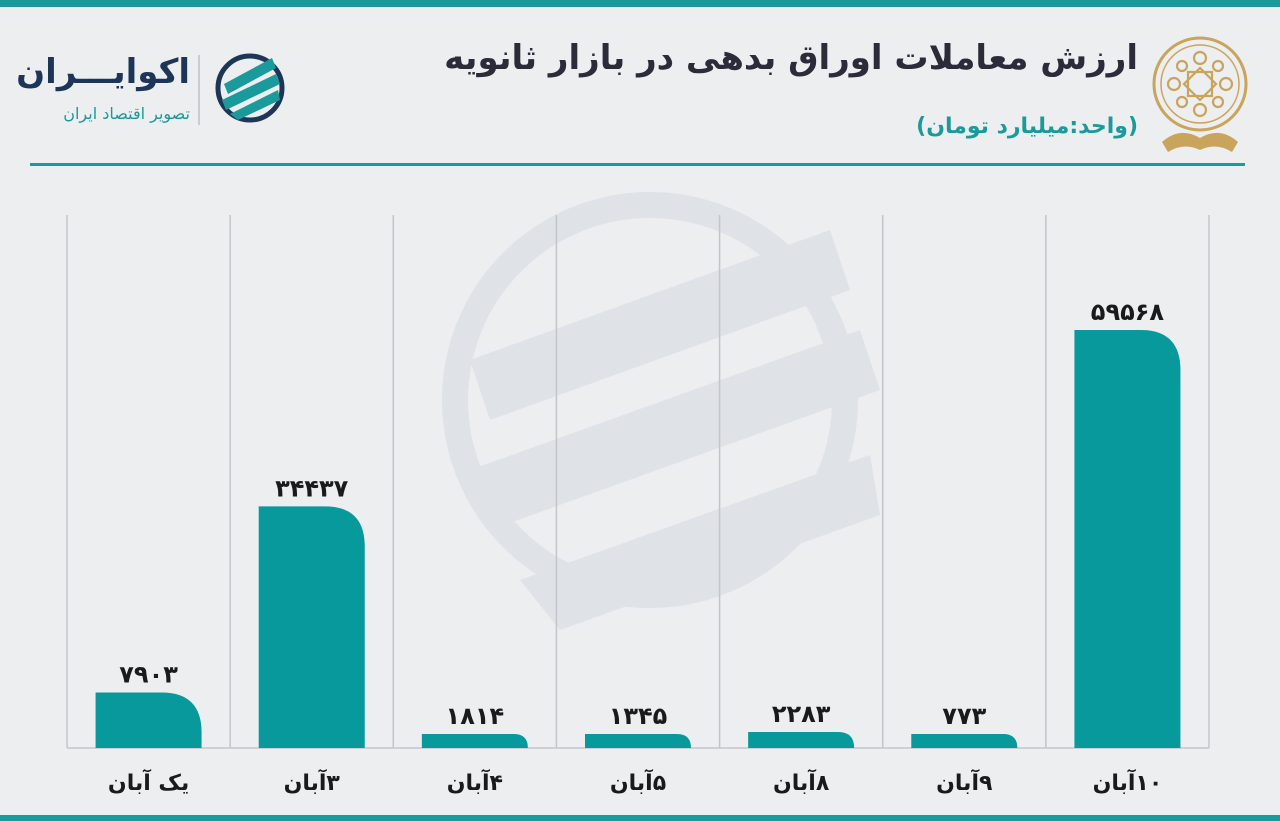  What do you see at coordinates (475, 716) in the screenshot?
I see `bar-value-label: ۱۸۱۴` at bounding box center [475, 716].